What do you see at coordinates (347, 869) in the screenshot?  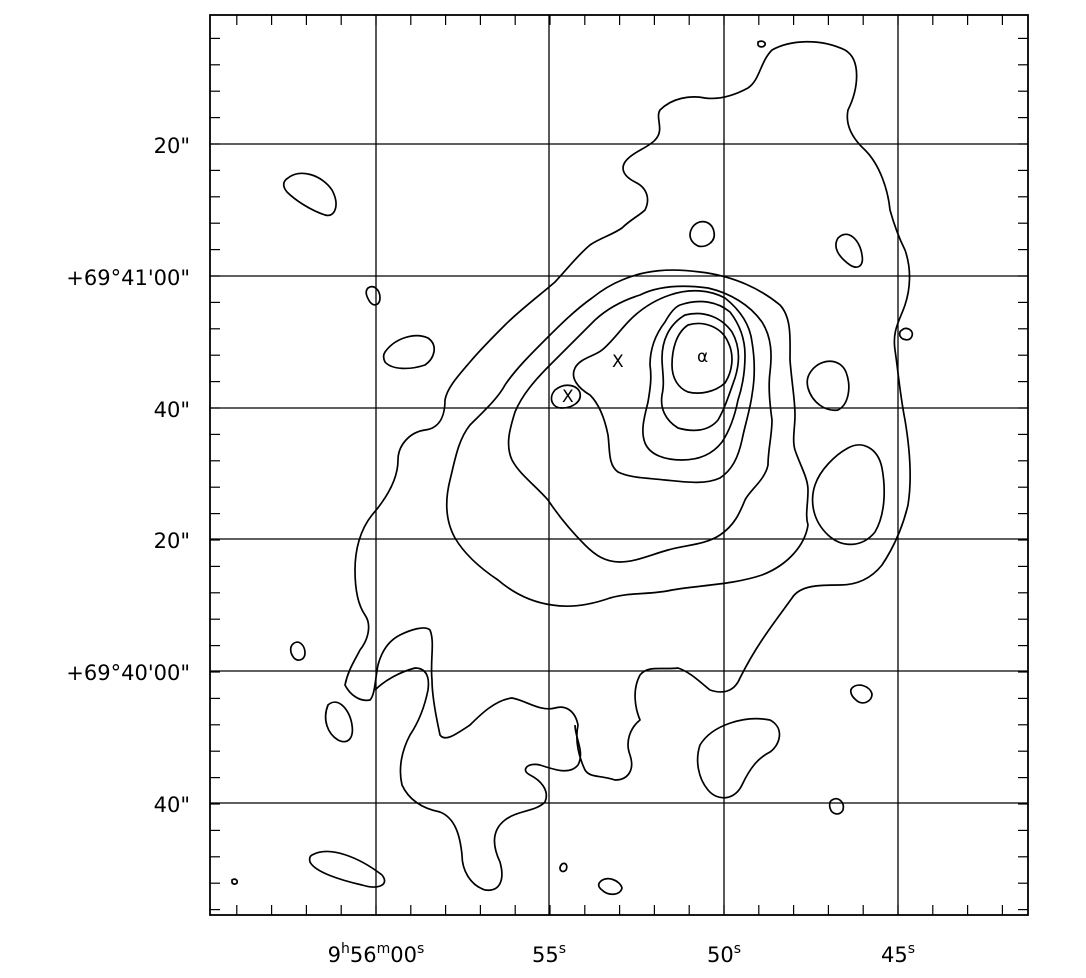 I see `blob-bottom-left` at bounding box center [347, 869].